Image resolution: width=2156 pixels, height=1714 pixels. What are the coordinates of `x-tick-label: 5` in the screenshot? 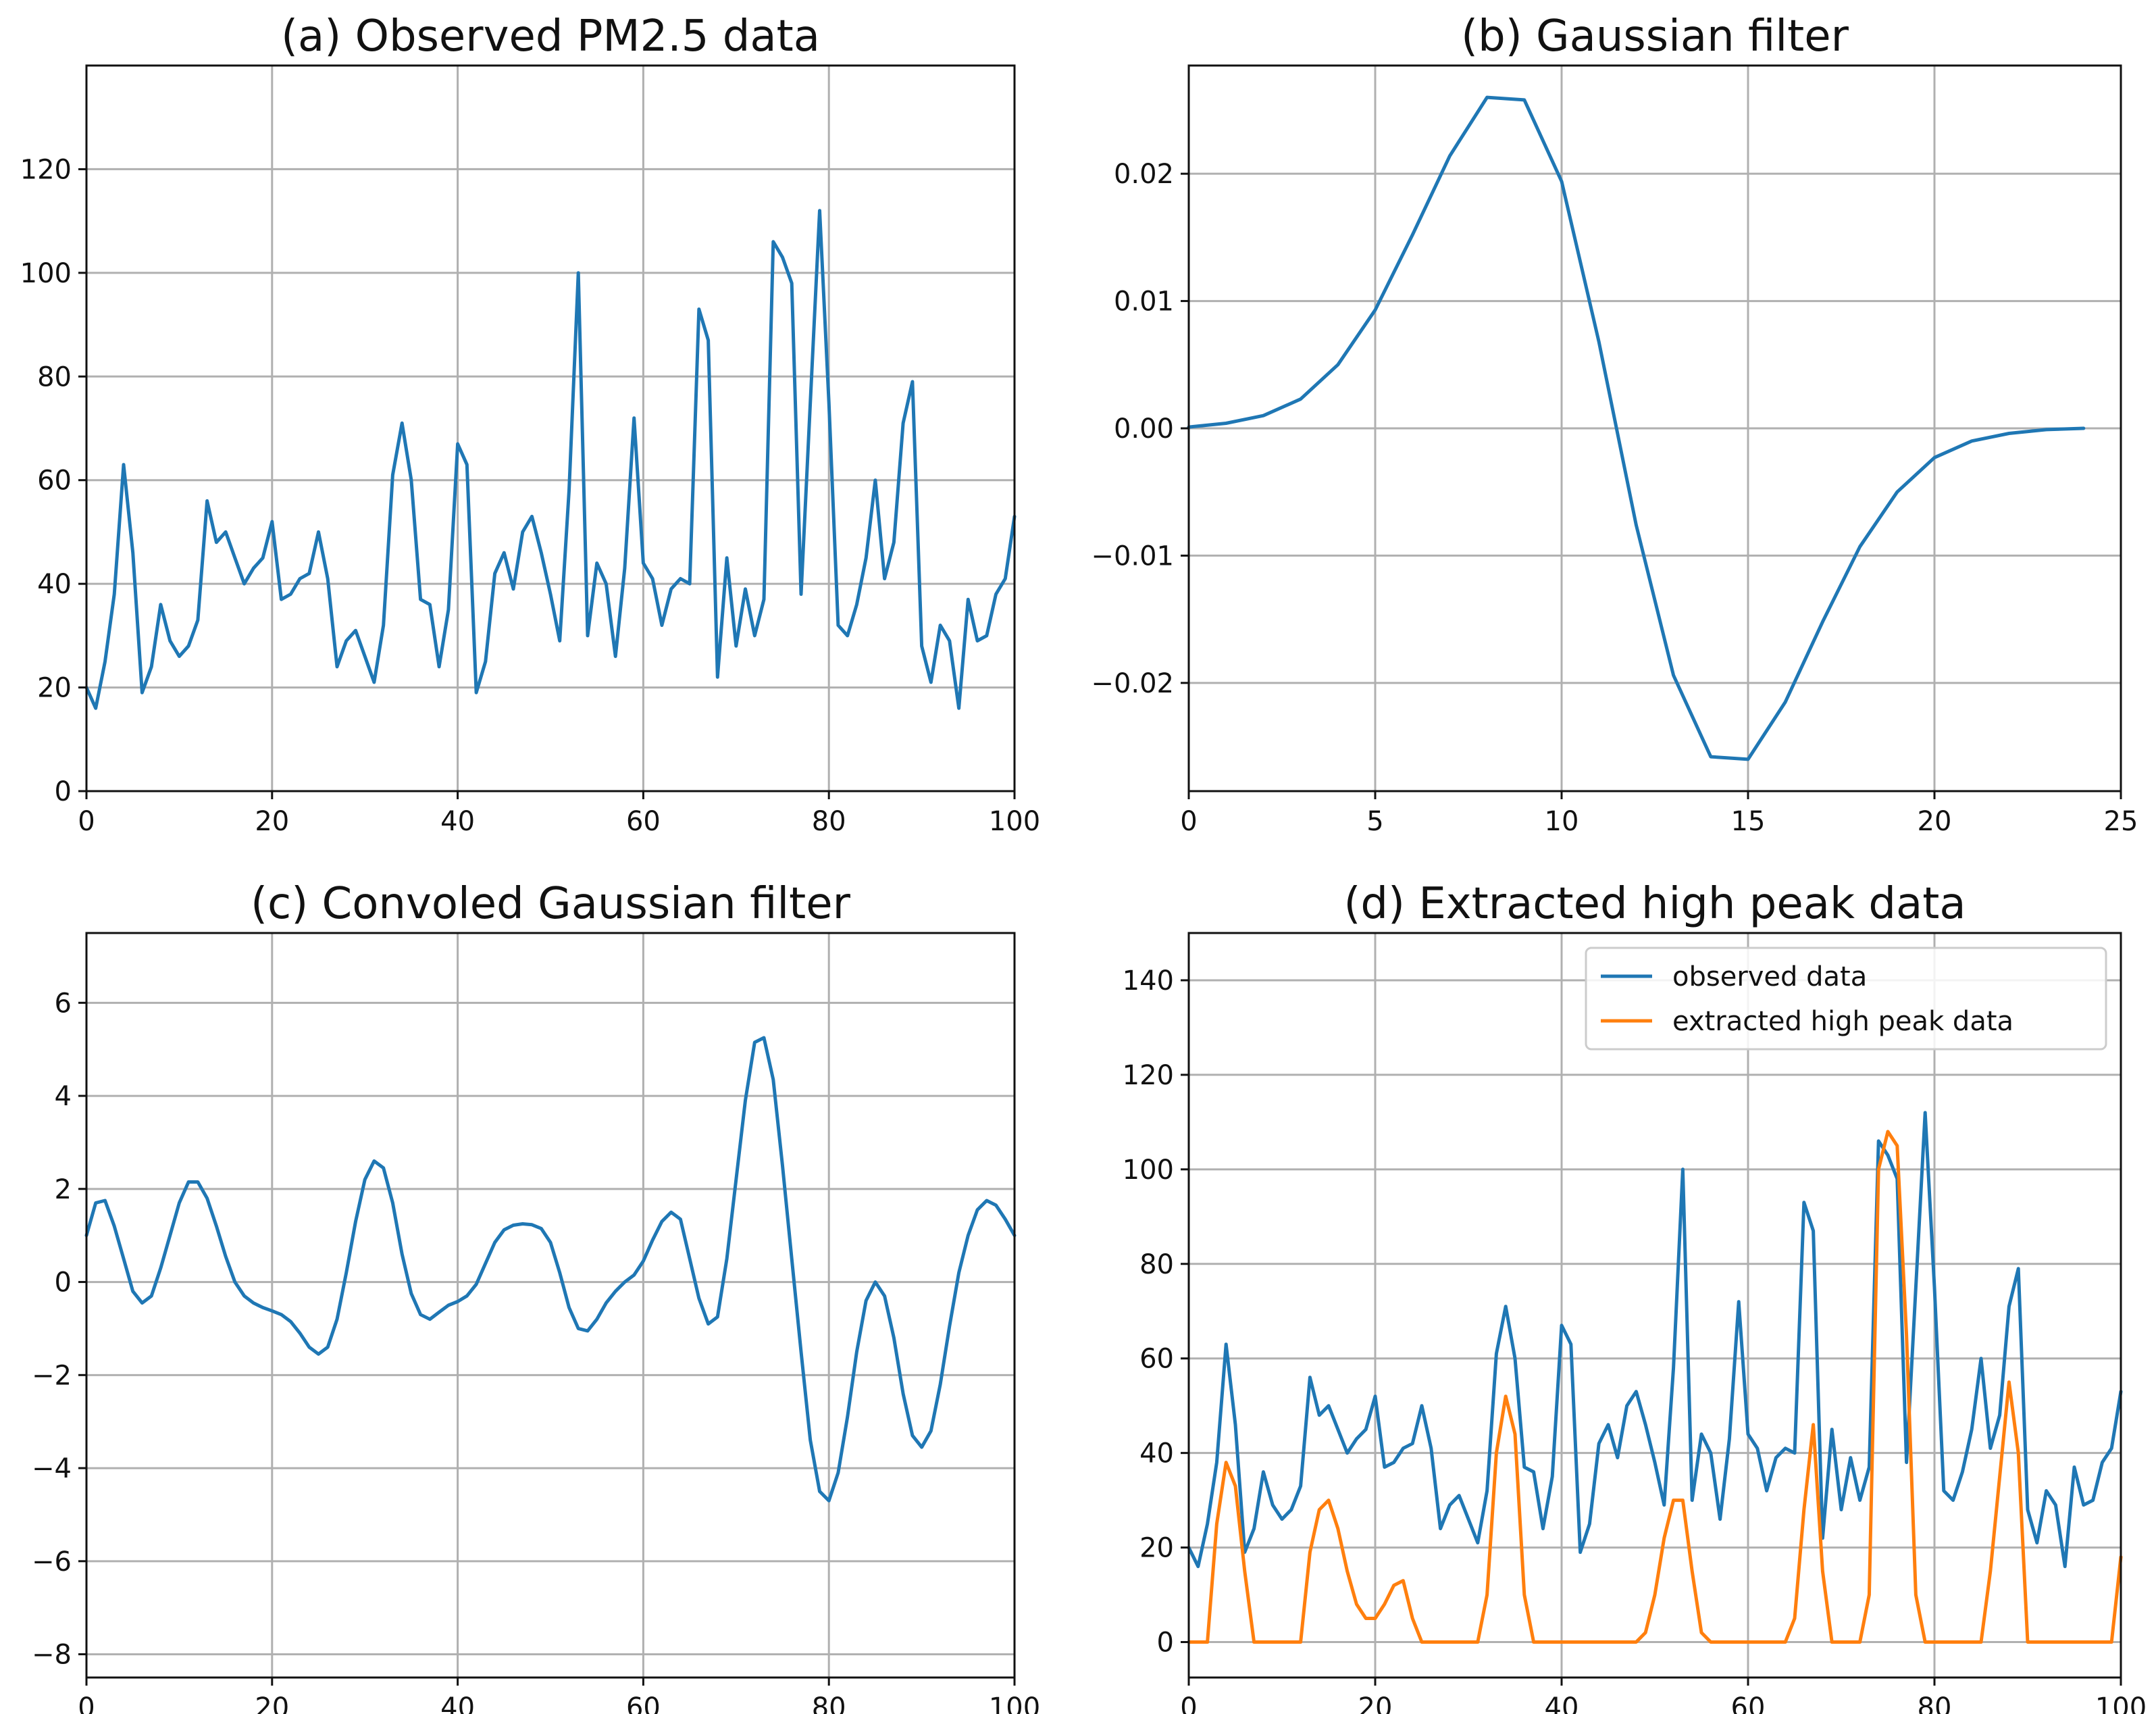 It's located at (1374, 822).